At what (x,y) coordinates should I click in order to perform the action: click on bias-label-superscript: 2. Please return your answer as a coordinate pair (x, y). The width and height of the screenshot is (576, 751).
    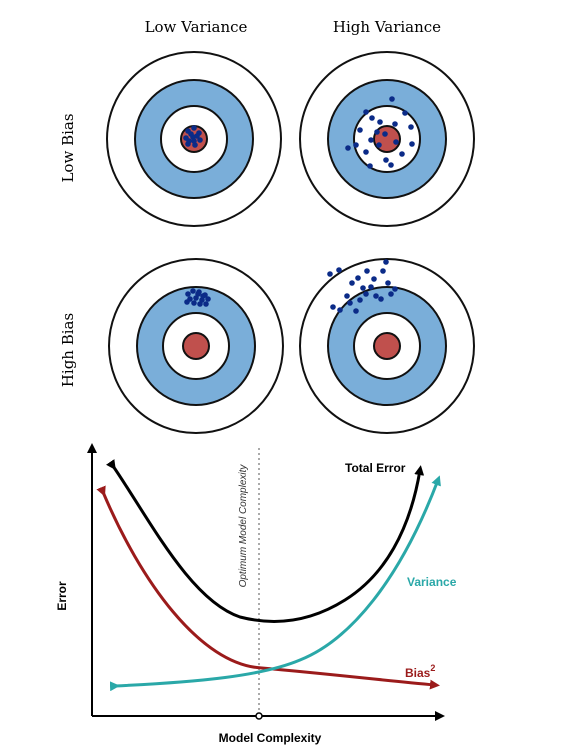
    Looking at the image, I should click on (432, 668).